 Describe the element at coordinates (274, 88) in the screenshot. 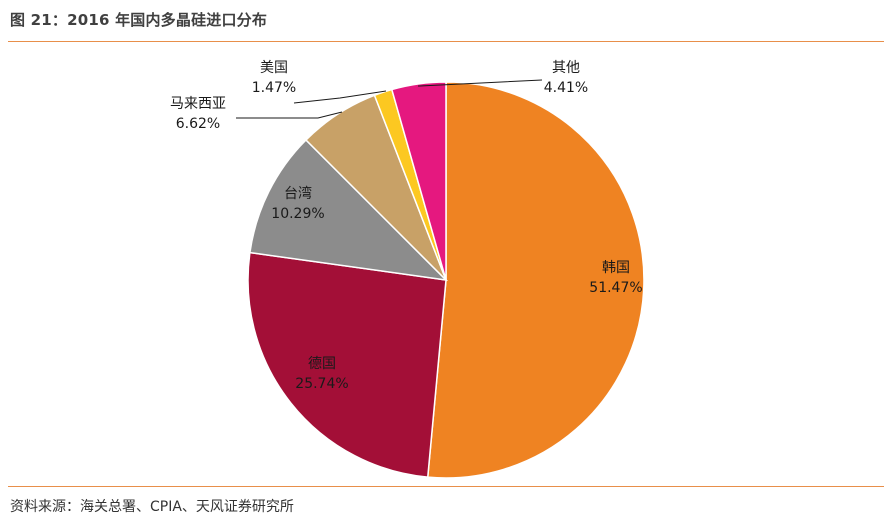

I see `slice-value-label: 1.47%` at that location.